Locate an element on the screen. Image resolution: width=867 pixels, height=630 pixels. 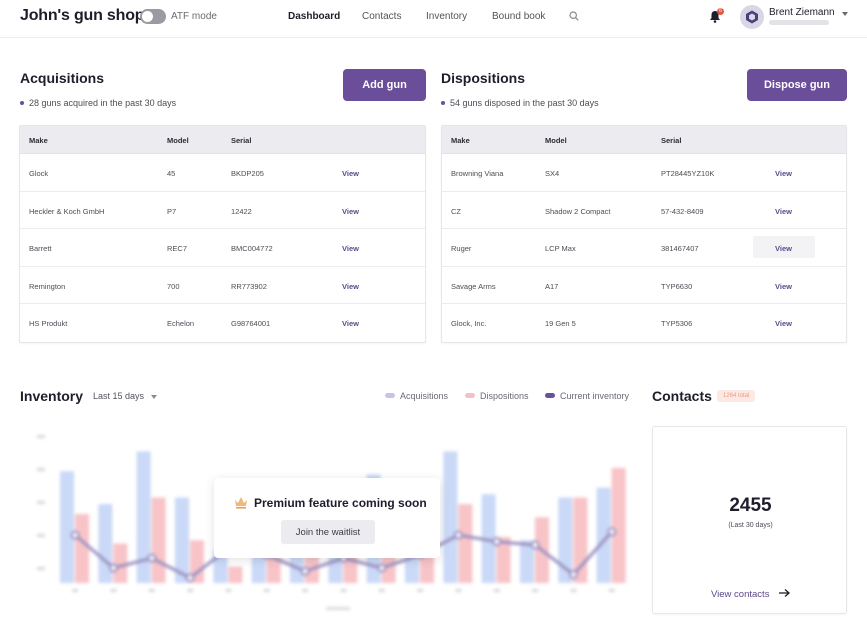
dispositions-title: Dispositions is located at coordinates (483, 78).